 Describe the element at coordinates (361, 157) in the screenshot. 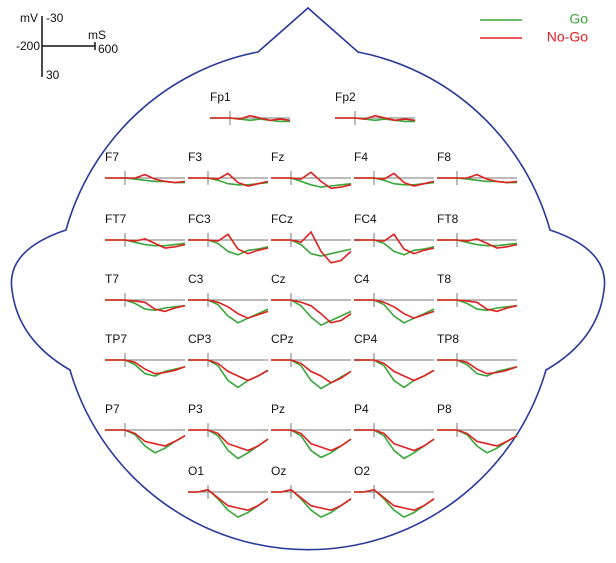

I see `electrode-label: F4` at that location.